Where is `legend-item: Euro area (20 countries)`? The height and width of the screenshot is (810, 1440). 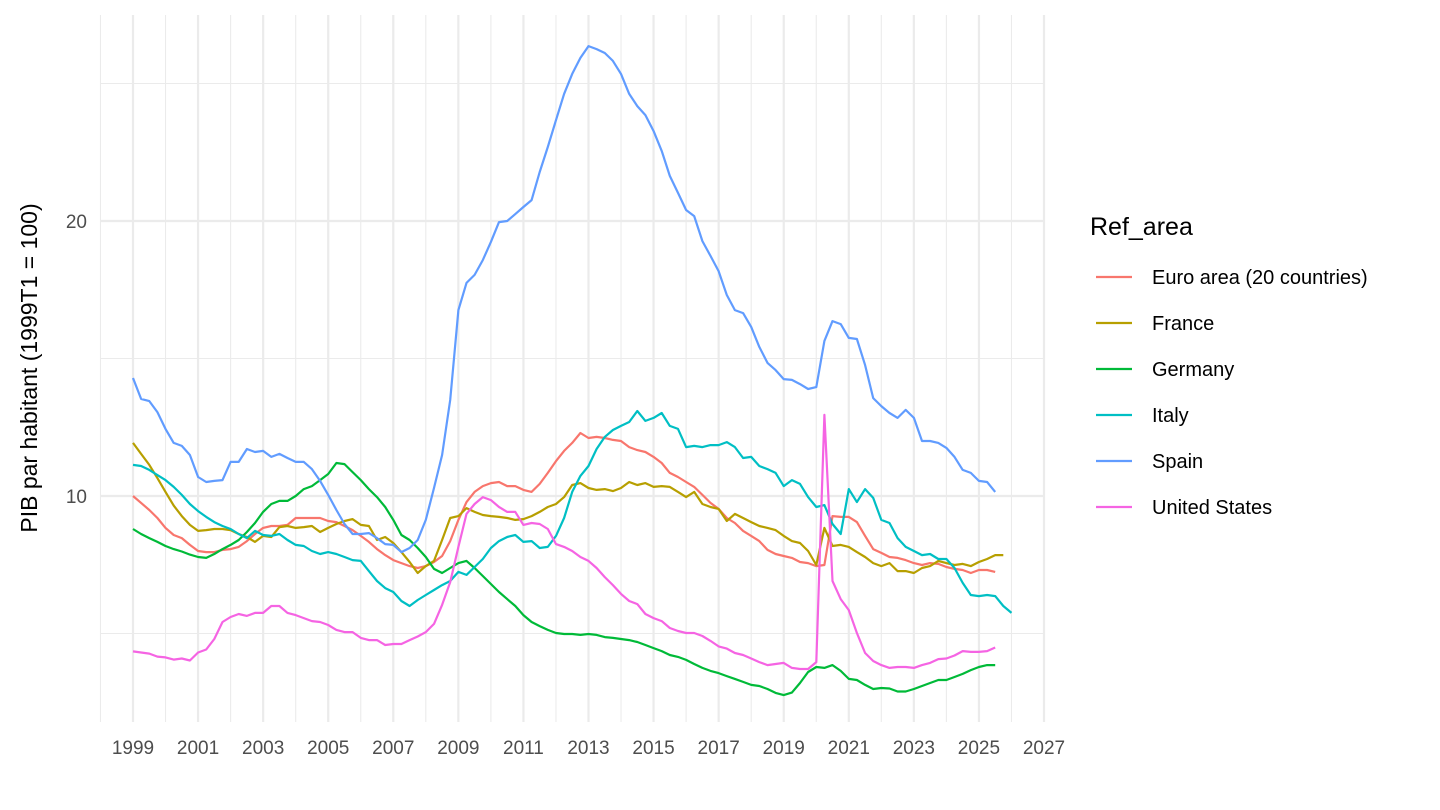 legend-item: Euro area (20 countries) is located at coordinates (1232, 278).